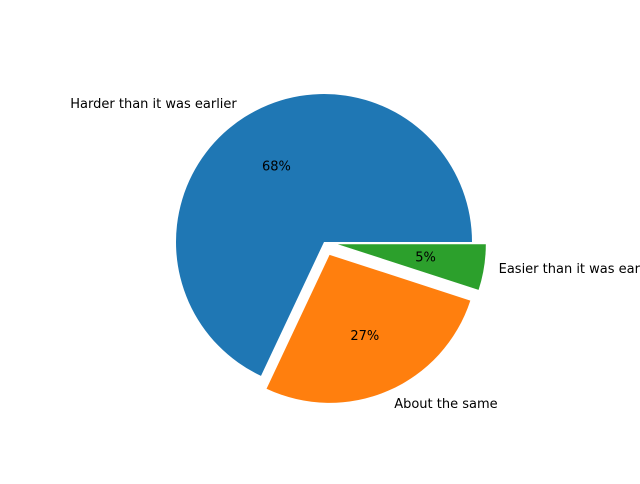 The width and height of the screenshot is (640, 484). I want to click on pie-slice-1-percent-label: 68%, so click(276, 167).